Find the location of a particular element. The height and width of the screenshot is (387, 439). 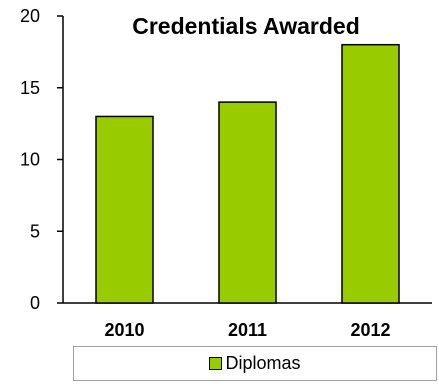

bar-2010 is located at coordinates (124, 209).